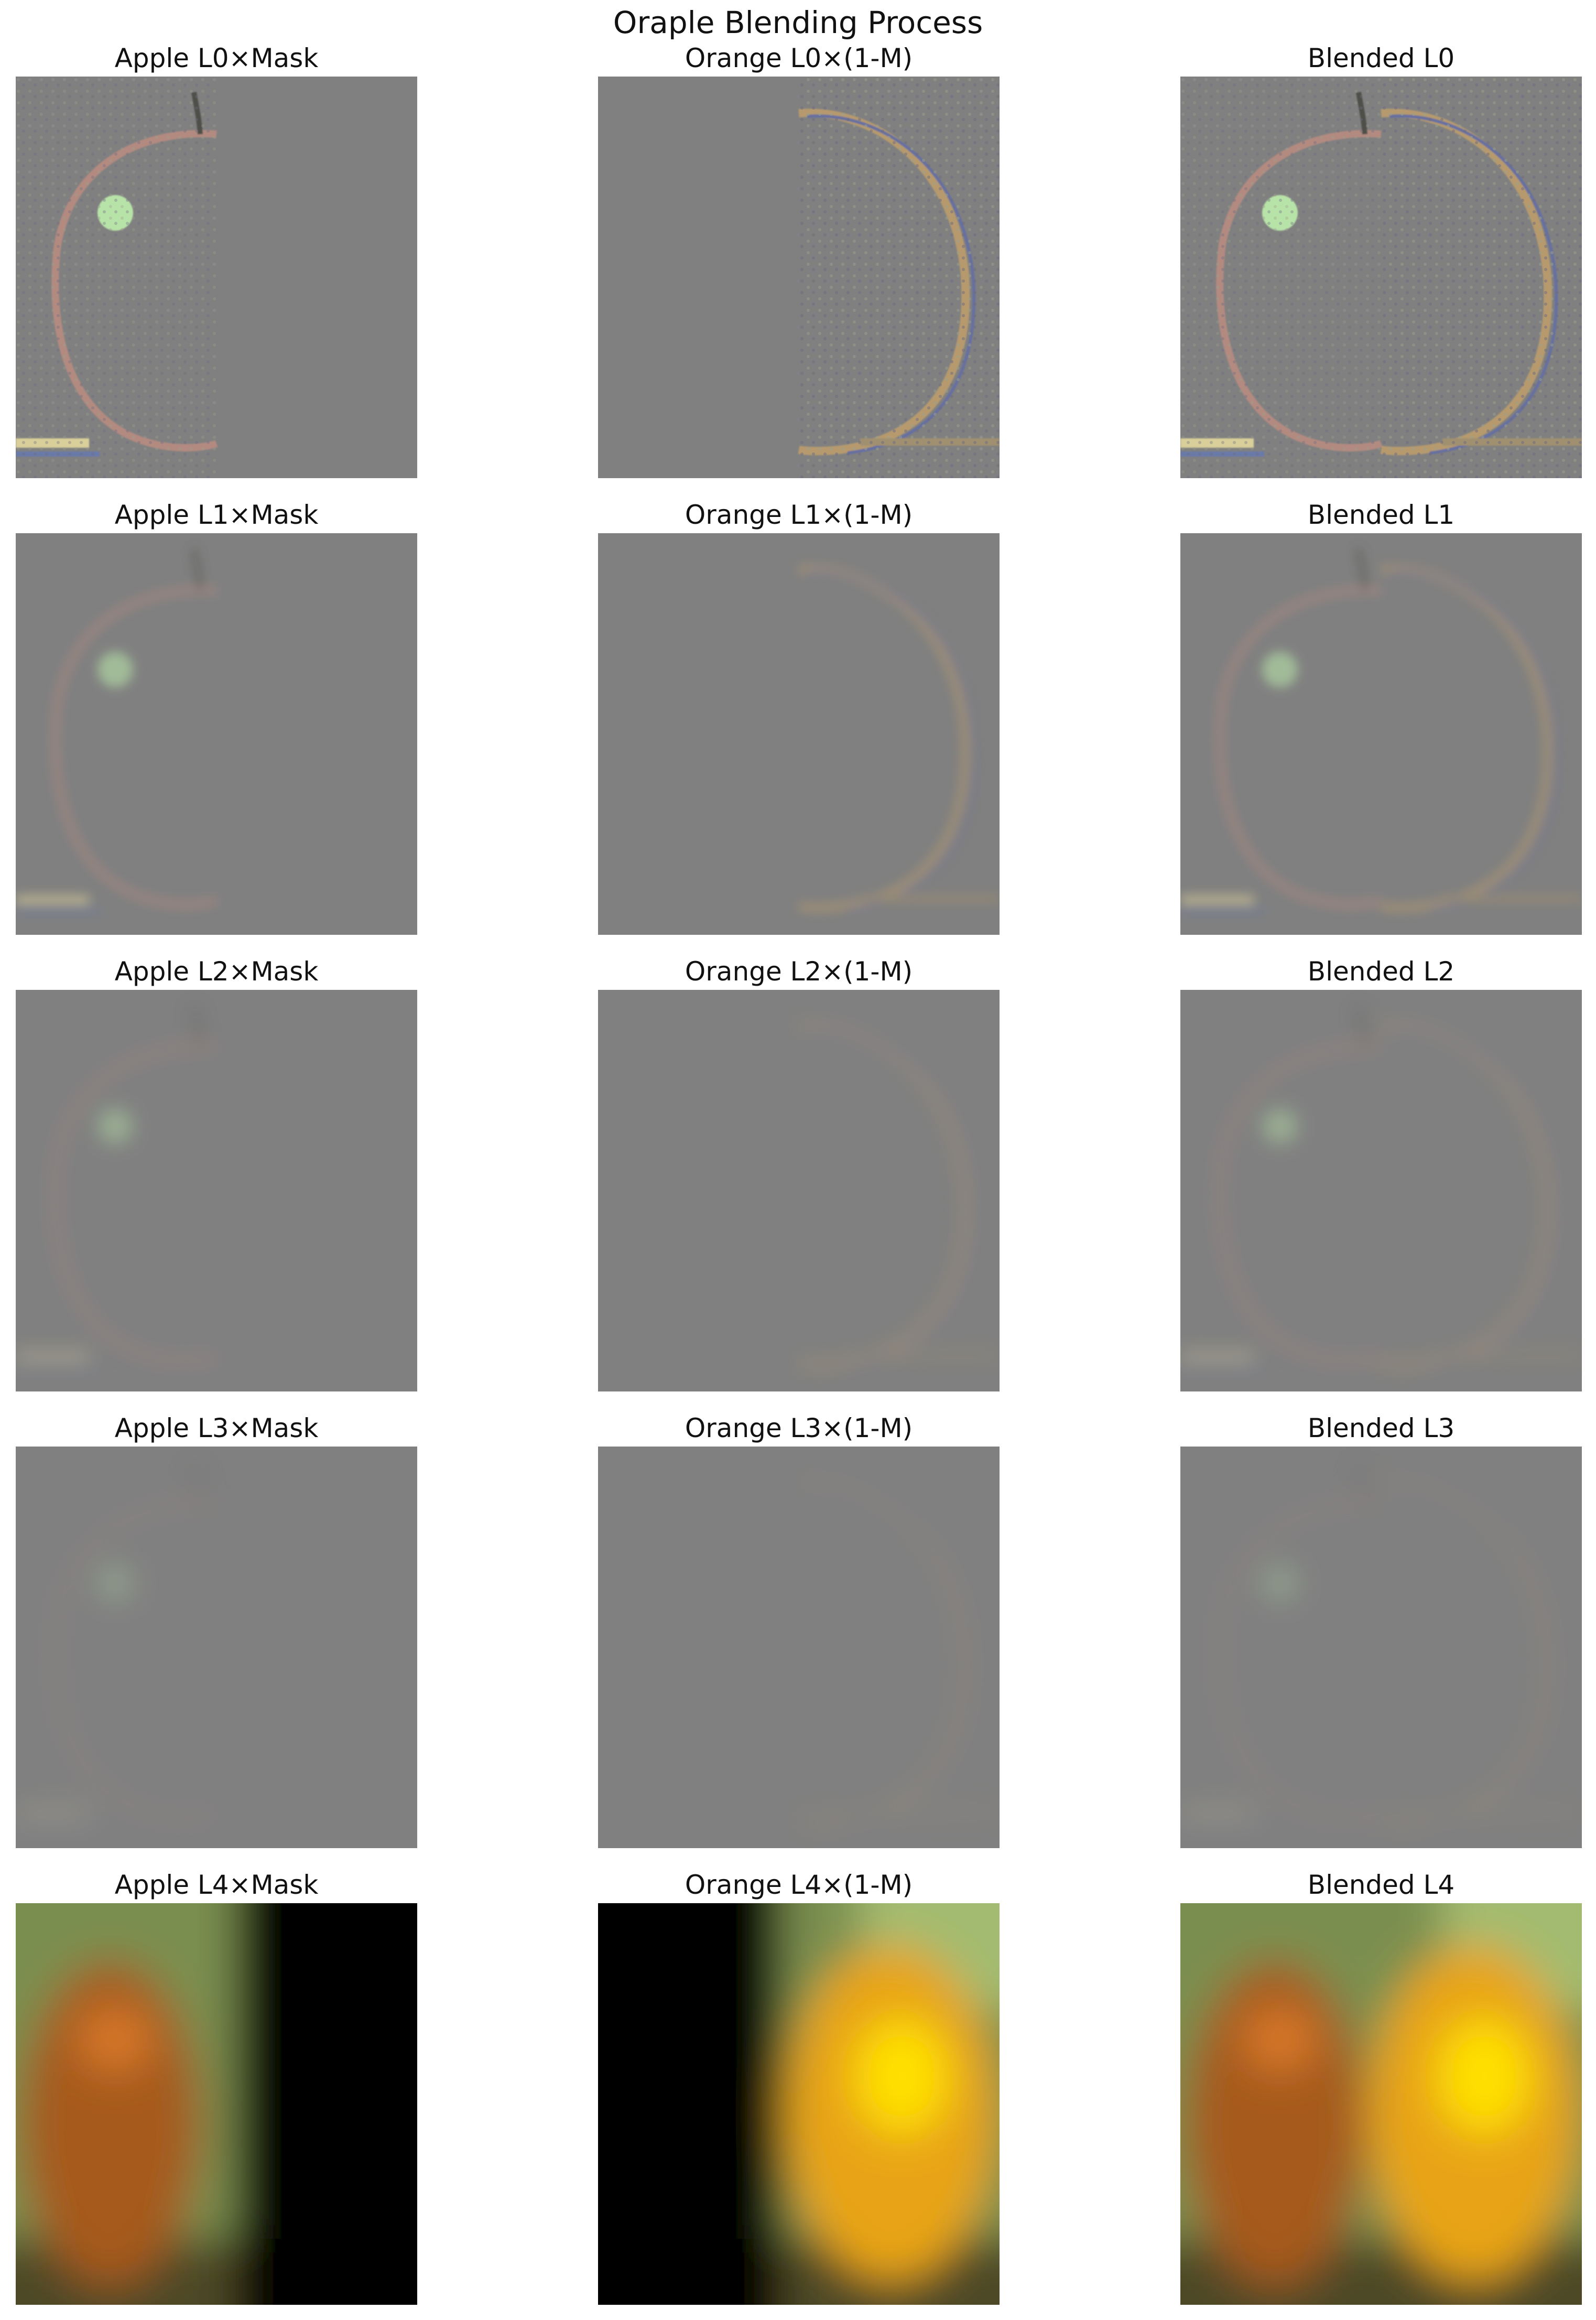 The image size is (1596, 2320). What do you see at coordinates (217, 515) in the screenshot?
I see `panel-title-apple-l1: Apple L1×Mask` at bounding box center [217, 515].